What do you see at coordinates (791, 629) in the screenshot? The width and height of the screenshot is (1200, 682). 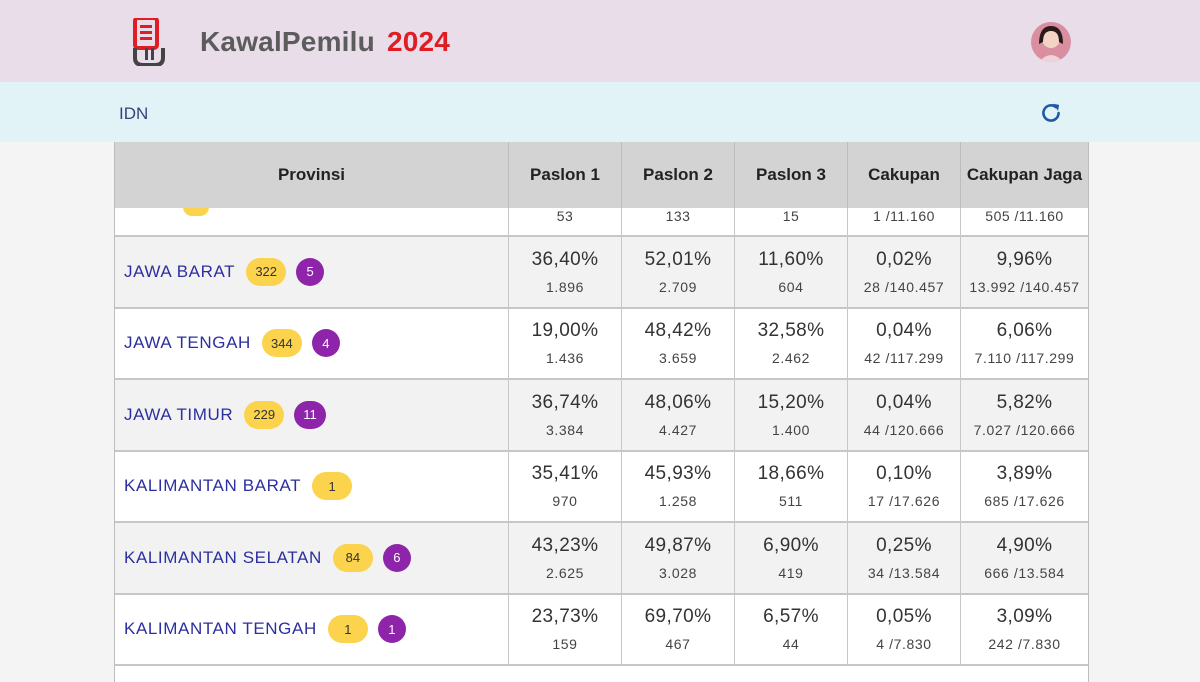 I see `paslon-3-cell: 6,57% 44` at bounding box center [791, 629].